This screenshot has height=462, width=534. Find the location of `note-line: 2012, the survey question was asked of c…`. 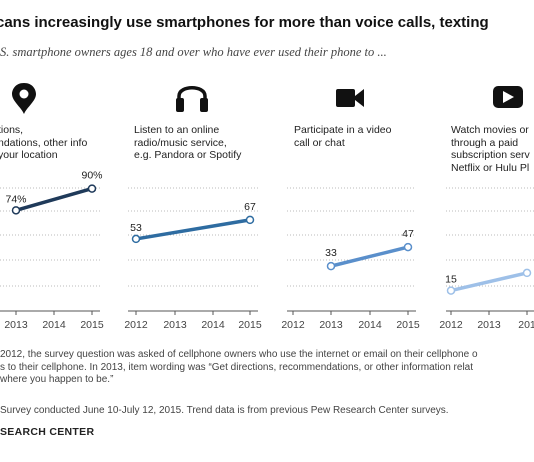

note-line: 2012, the survey question was asked of c… is located at coordinates (239, 354).